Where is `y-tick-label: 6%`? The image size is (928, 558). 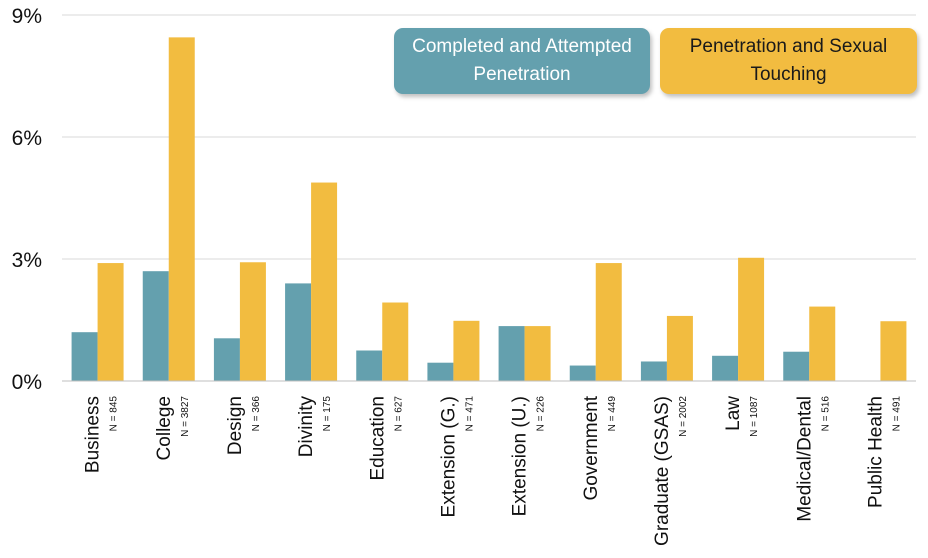 y-tick-label: 6% is located at coordinates (27, 138).